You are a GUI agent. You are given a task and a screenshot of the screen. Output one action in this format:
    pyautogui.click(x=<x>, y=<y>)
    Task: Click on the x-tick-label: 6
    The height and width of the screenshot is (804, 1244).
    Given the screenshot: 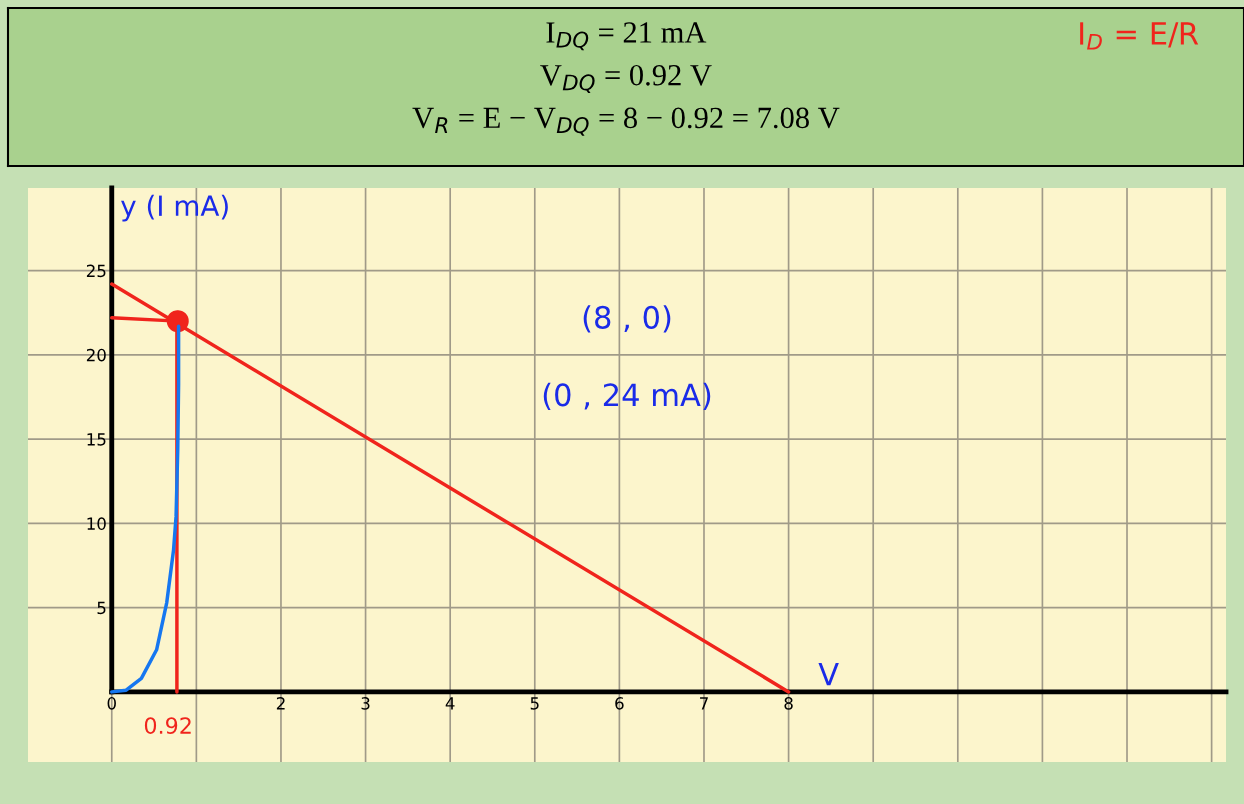 What is the action you would take?
    pyautogui.click(x=619, y=703)
    